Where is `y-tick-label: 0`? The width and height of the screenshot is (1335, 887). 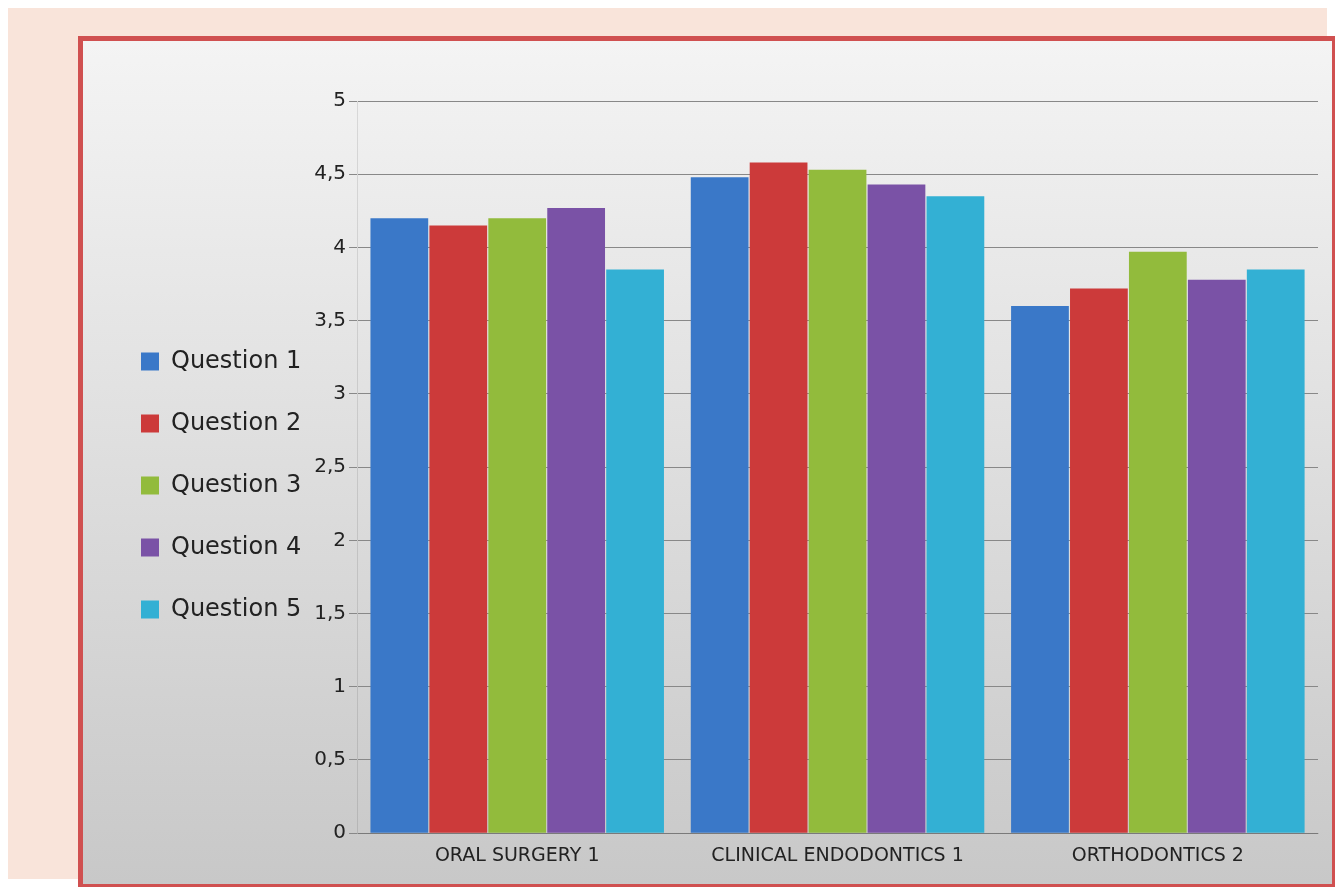
y-tick-label: 0 is located at coordinates (340, 831).